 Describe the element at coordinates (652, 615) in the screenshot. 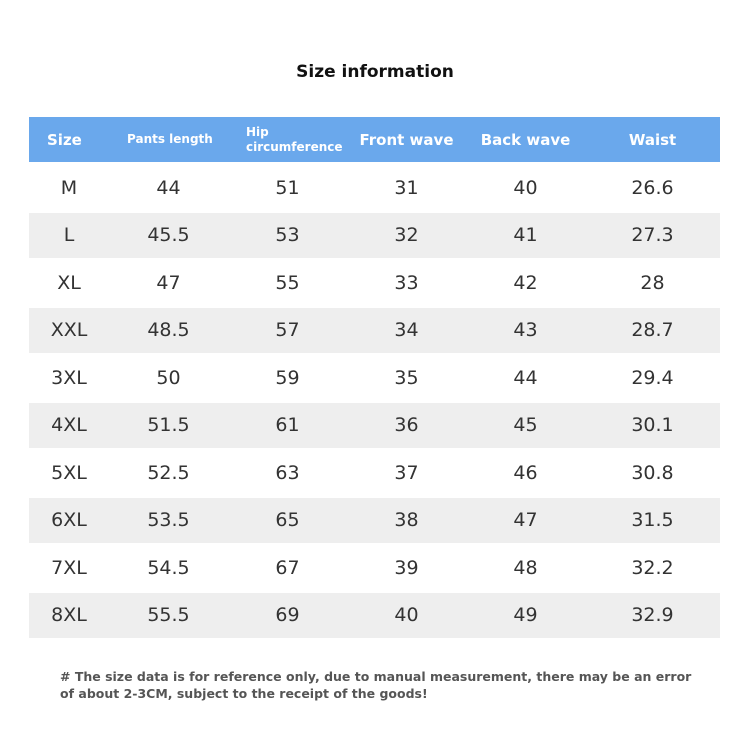

I see `table-cell: 32.9` at that location.